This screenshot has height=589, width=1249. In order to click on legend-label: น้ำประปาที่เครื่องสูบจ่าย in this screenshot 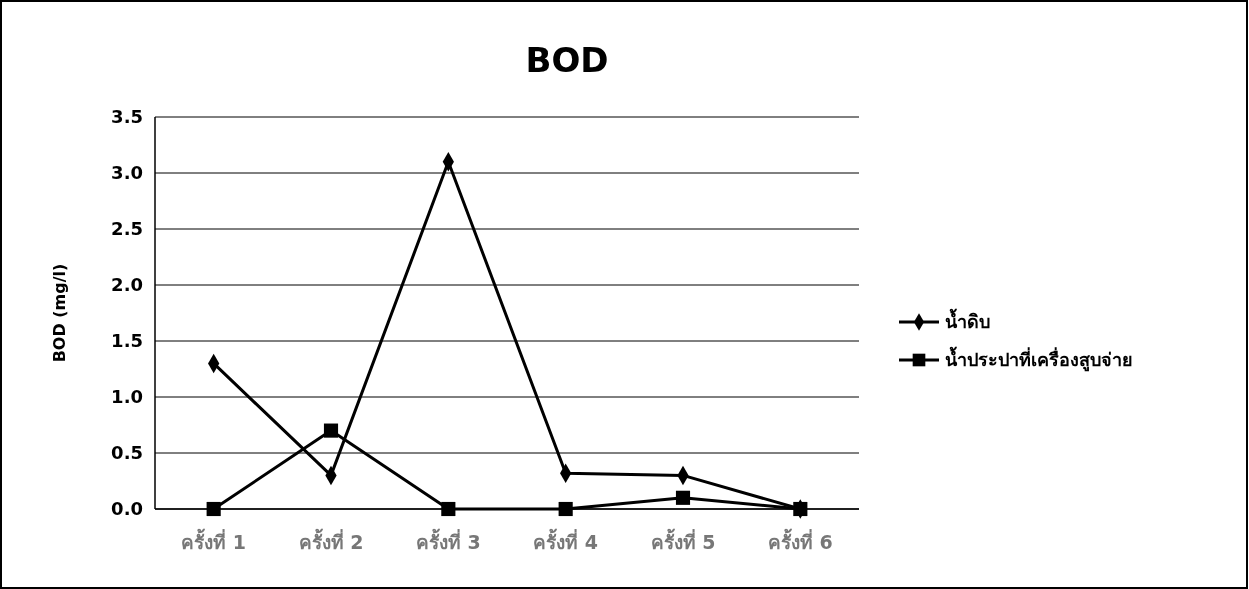, I will do `click(1039, 359)`.